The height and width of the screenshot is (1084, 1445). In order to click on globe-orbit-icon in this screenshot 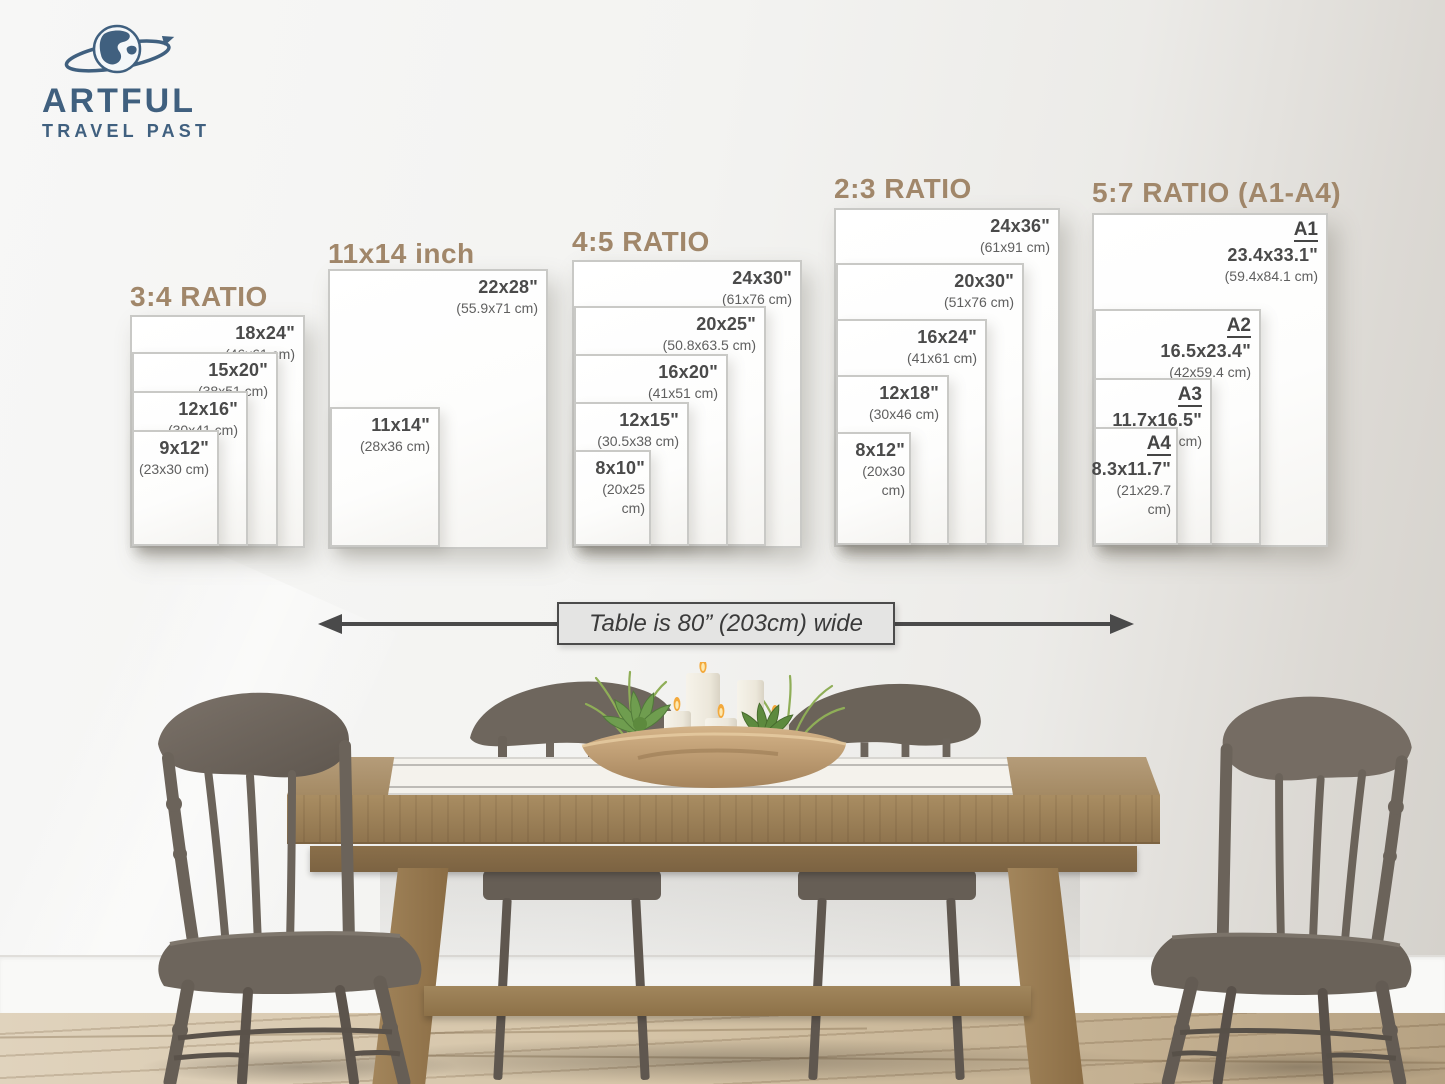, I will do `click(119, 49)`.